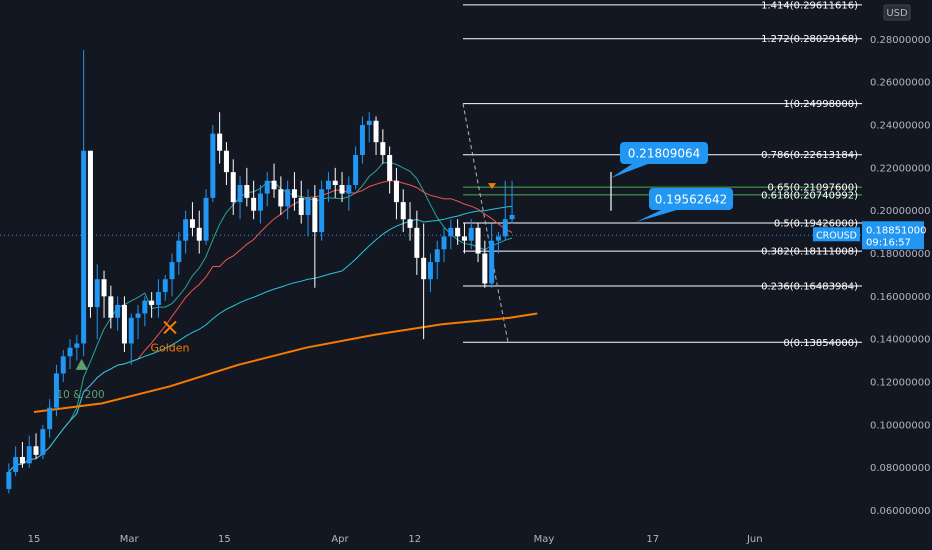 Image resolution: width=932 pixels, height=550 pixels. What do you see at coordinates (816, 223) in the screenshot?
I see `fib-level-label: 0.5(0.19426000)` at bounding box center [816, 223].